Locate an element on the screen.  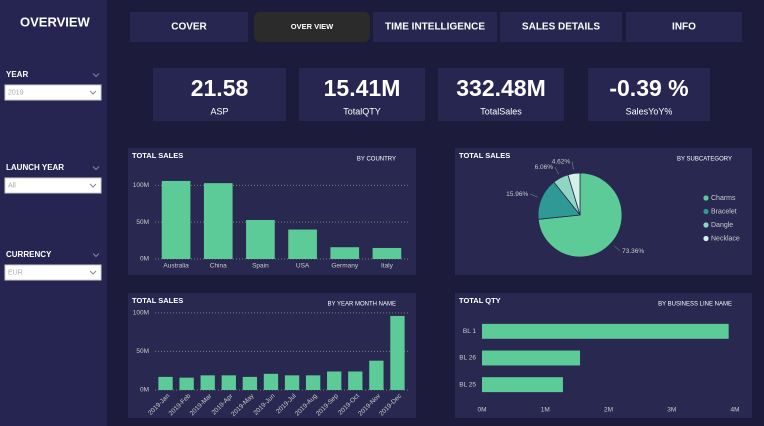
y-tick-label: BL 26 is located at coordinates (467, 358).